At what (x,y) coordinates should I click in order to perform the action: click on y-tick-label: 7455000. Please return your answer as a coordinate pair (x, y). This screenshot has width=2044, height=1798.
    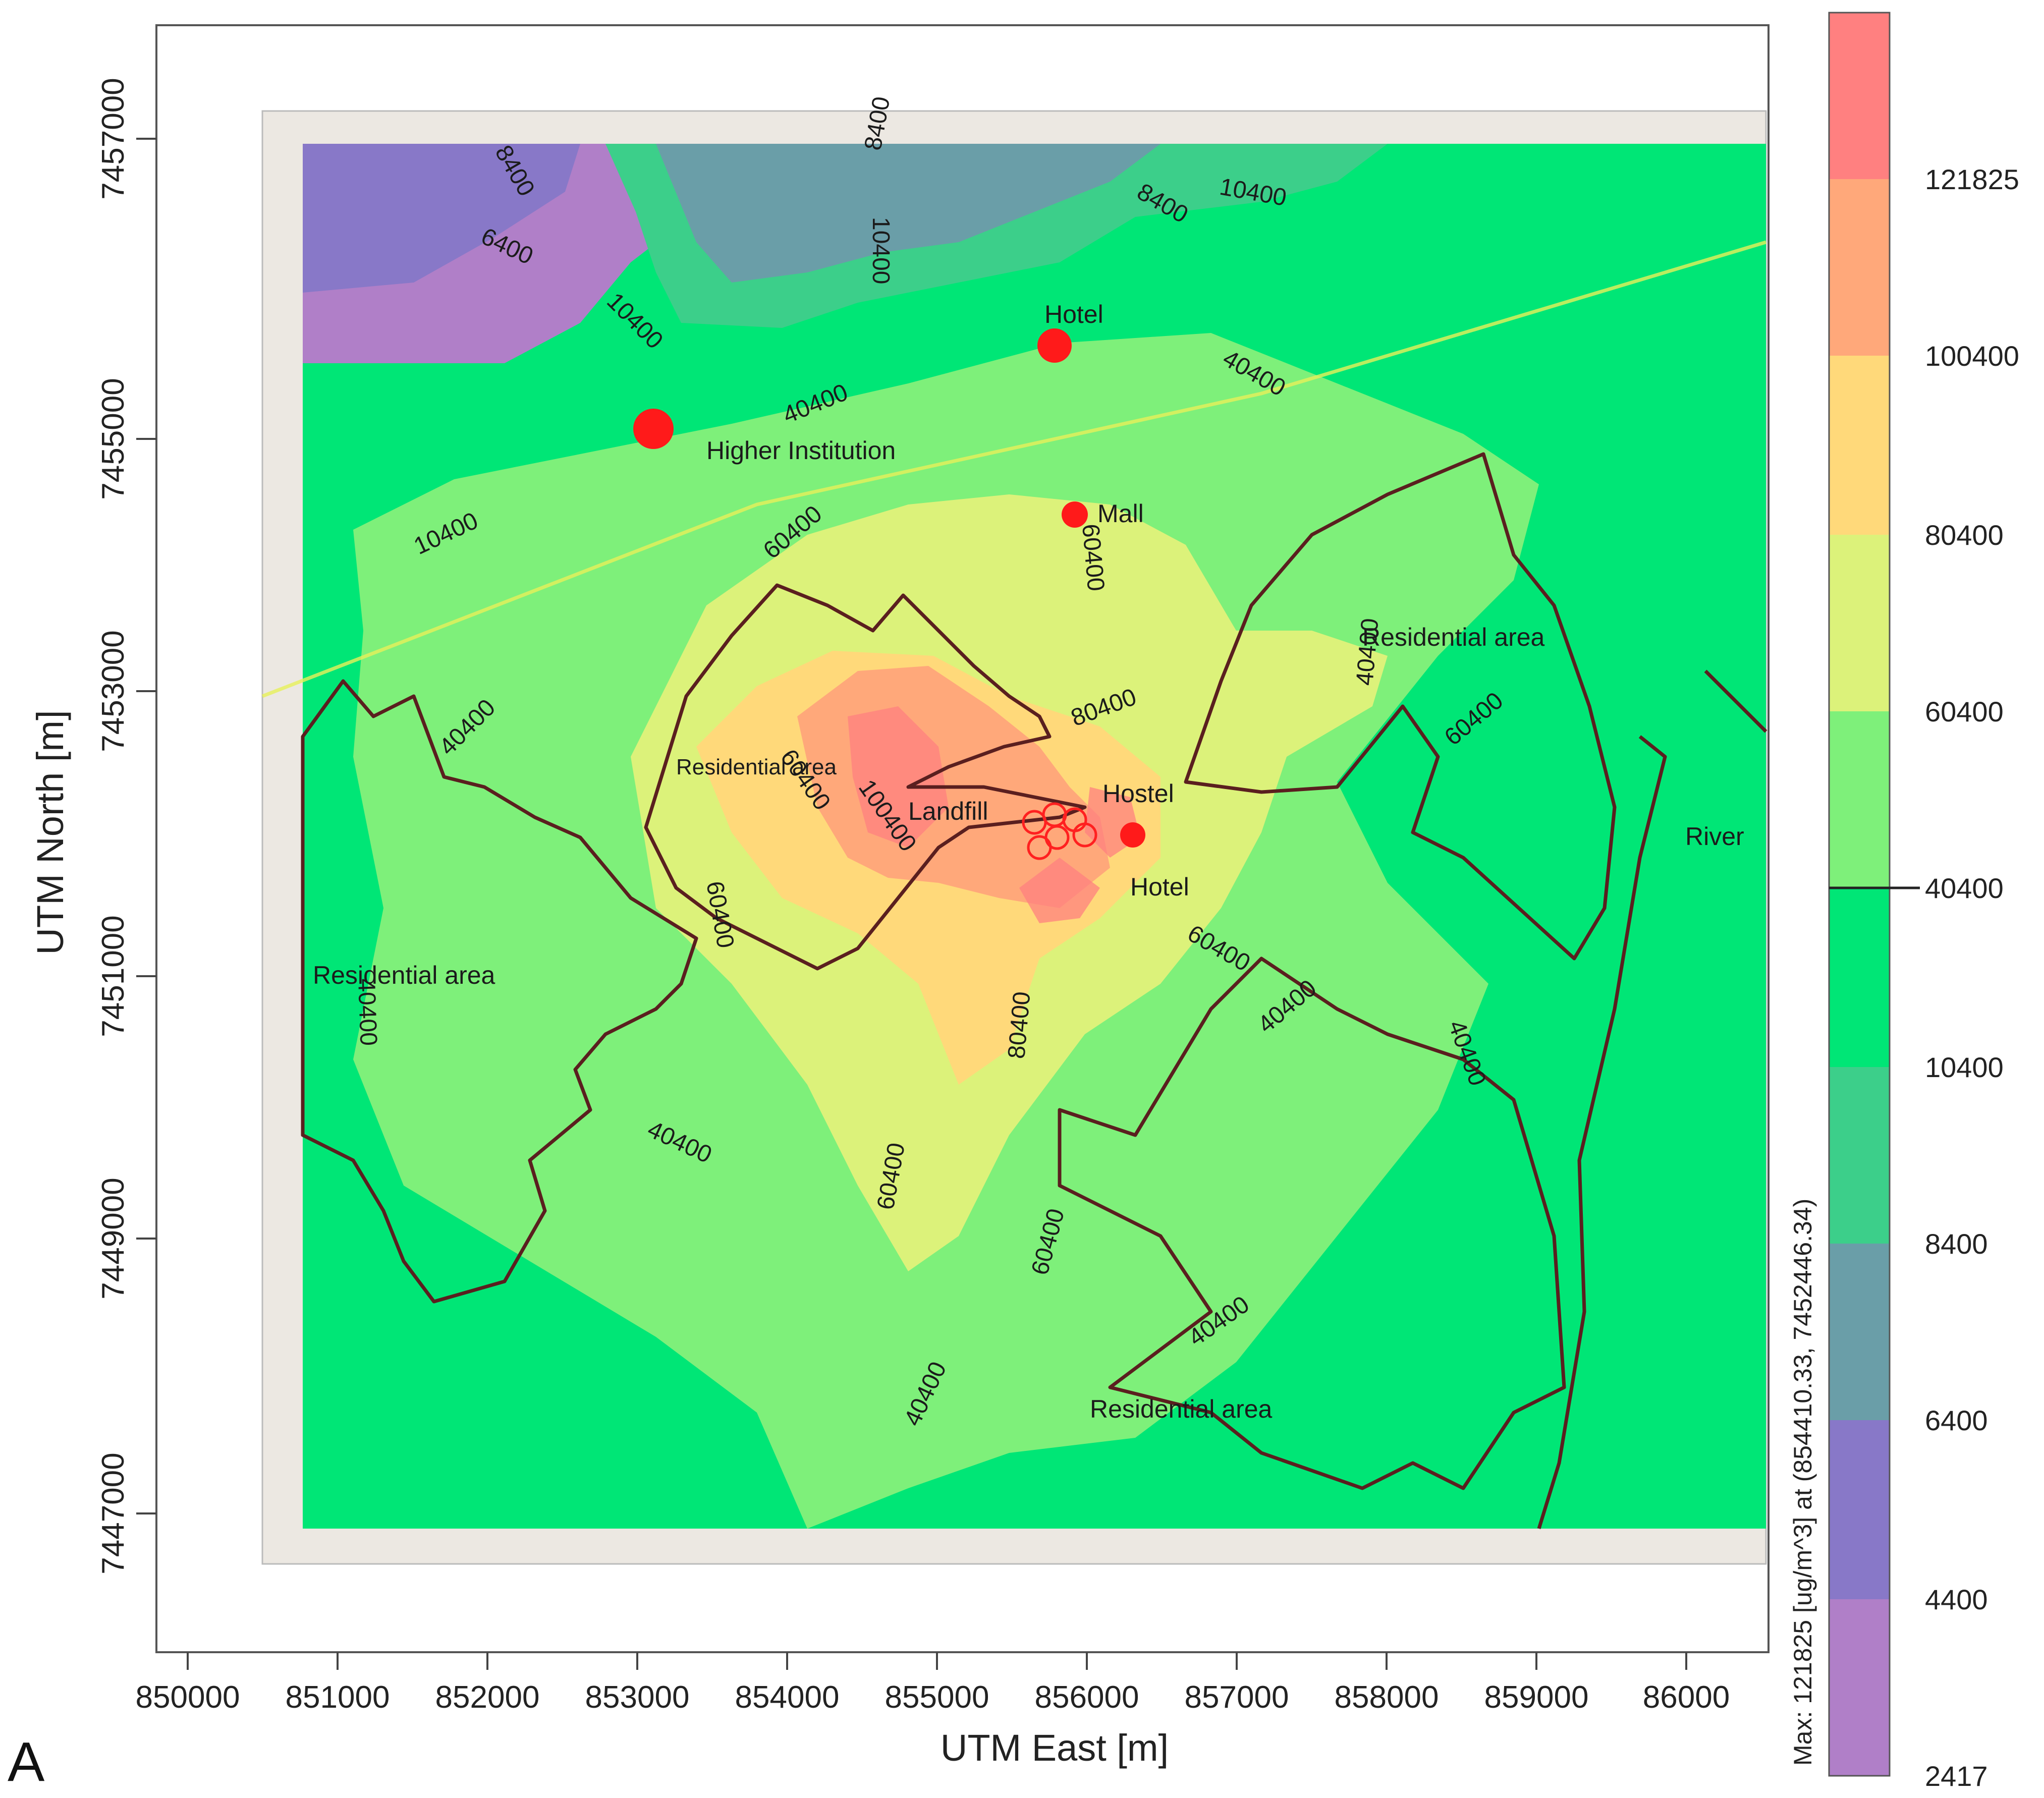
    Looking at the image, I should click on (113, 438).